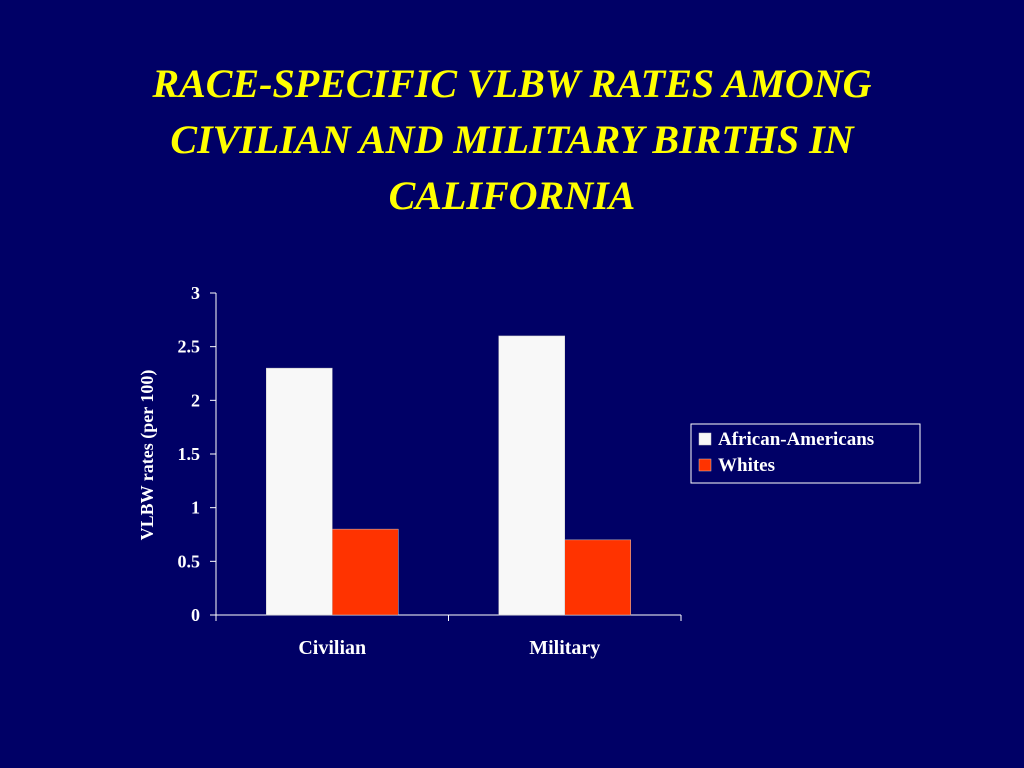  I want to click on y-tick-label: 3, so click(195, 293).